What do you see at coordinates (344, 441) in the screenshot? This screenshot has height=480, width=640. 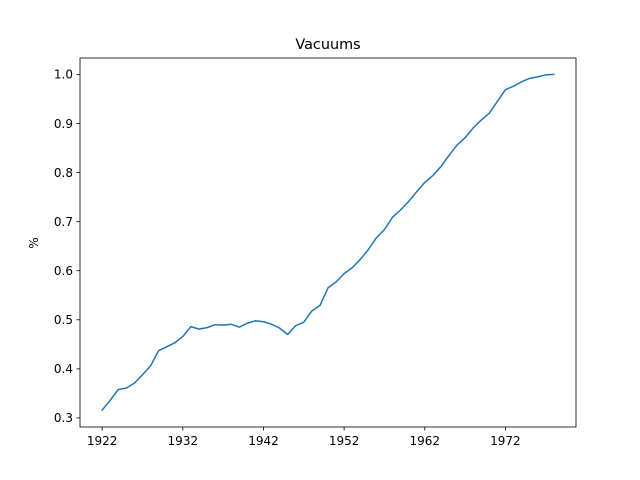 I see `x-tick-label: 1952` at bounding box center [344, 441].